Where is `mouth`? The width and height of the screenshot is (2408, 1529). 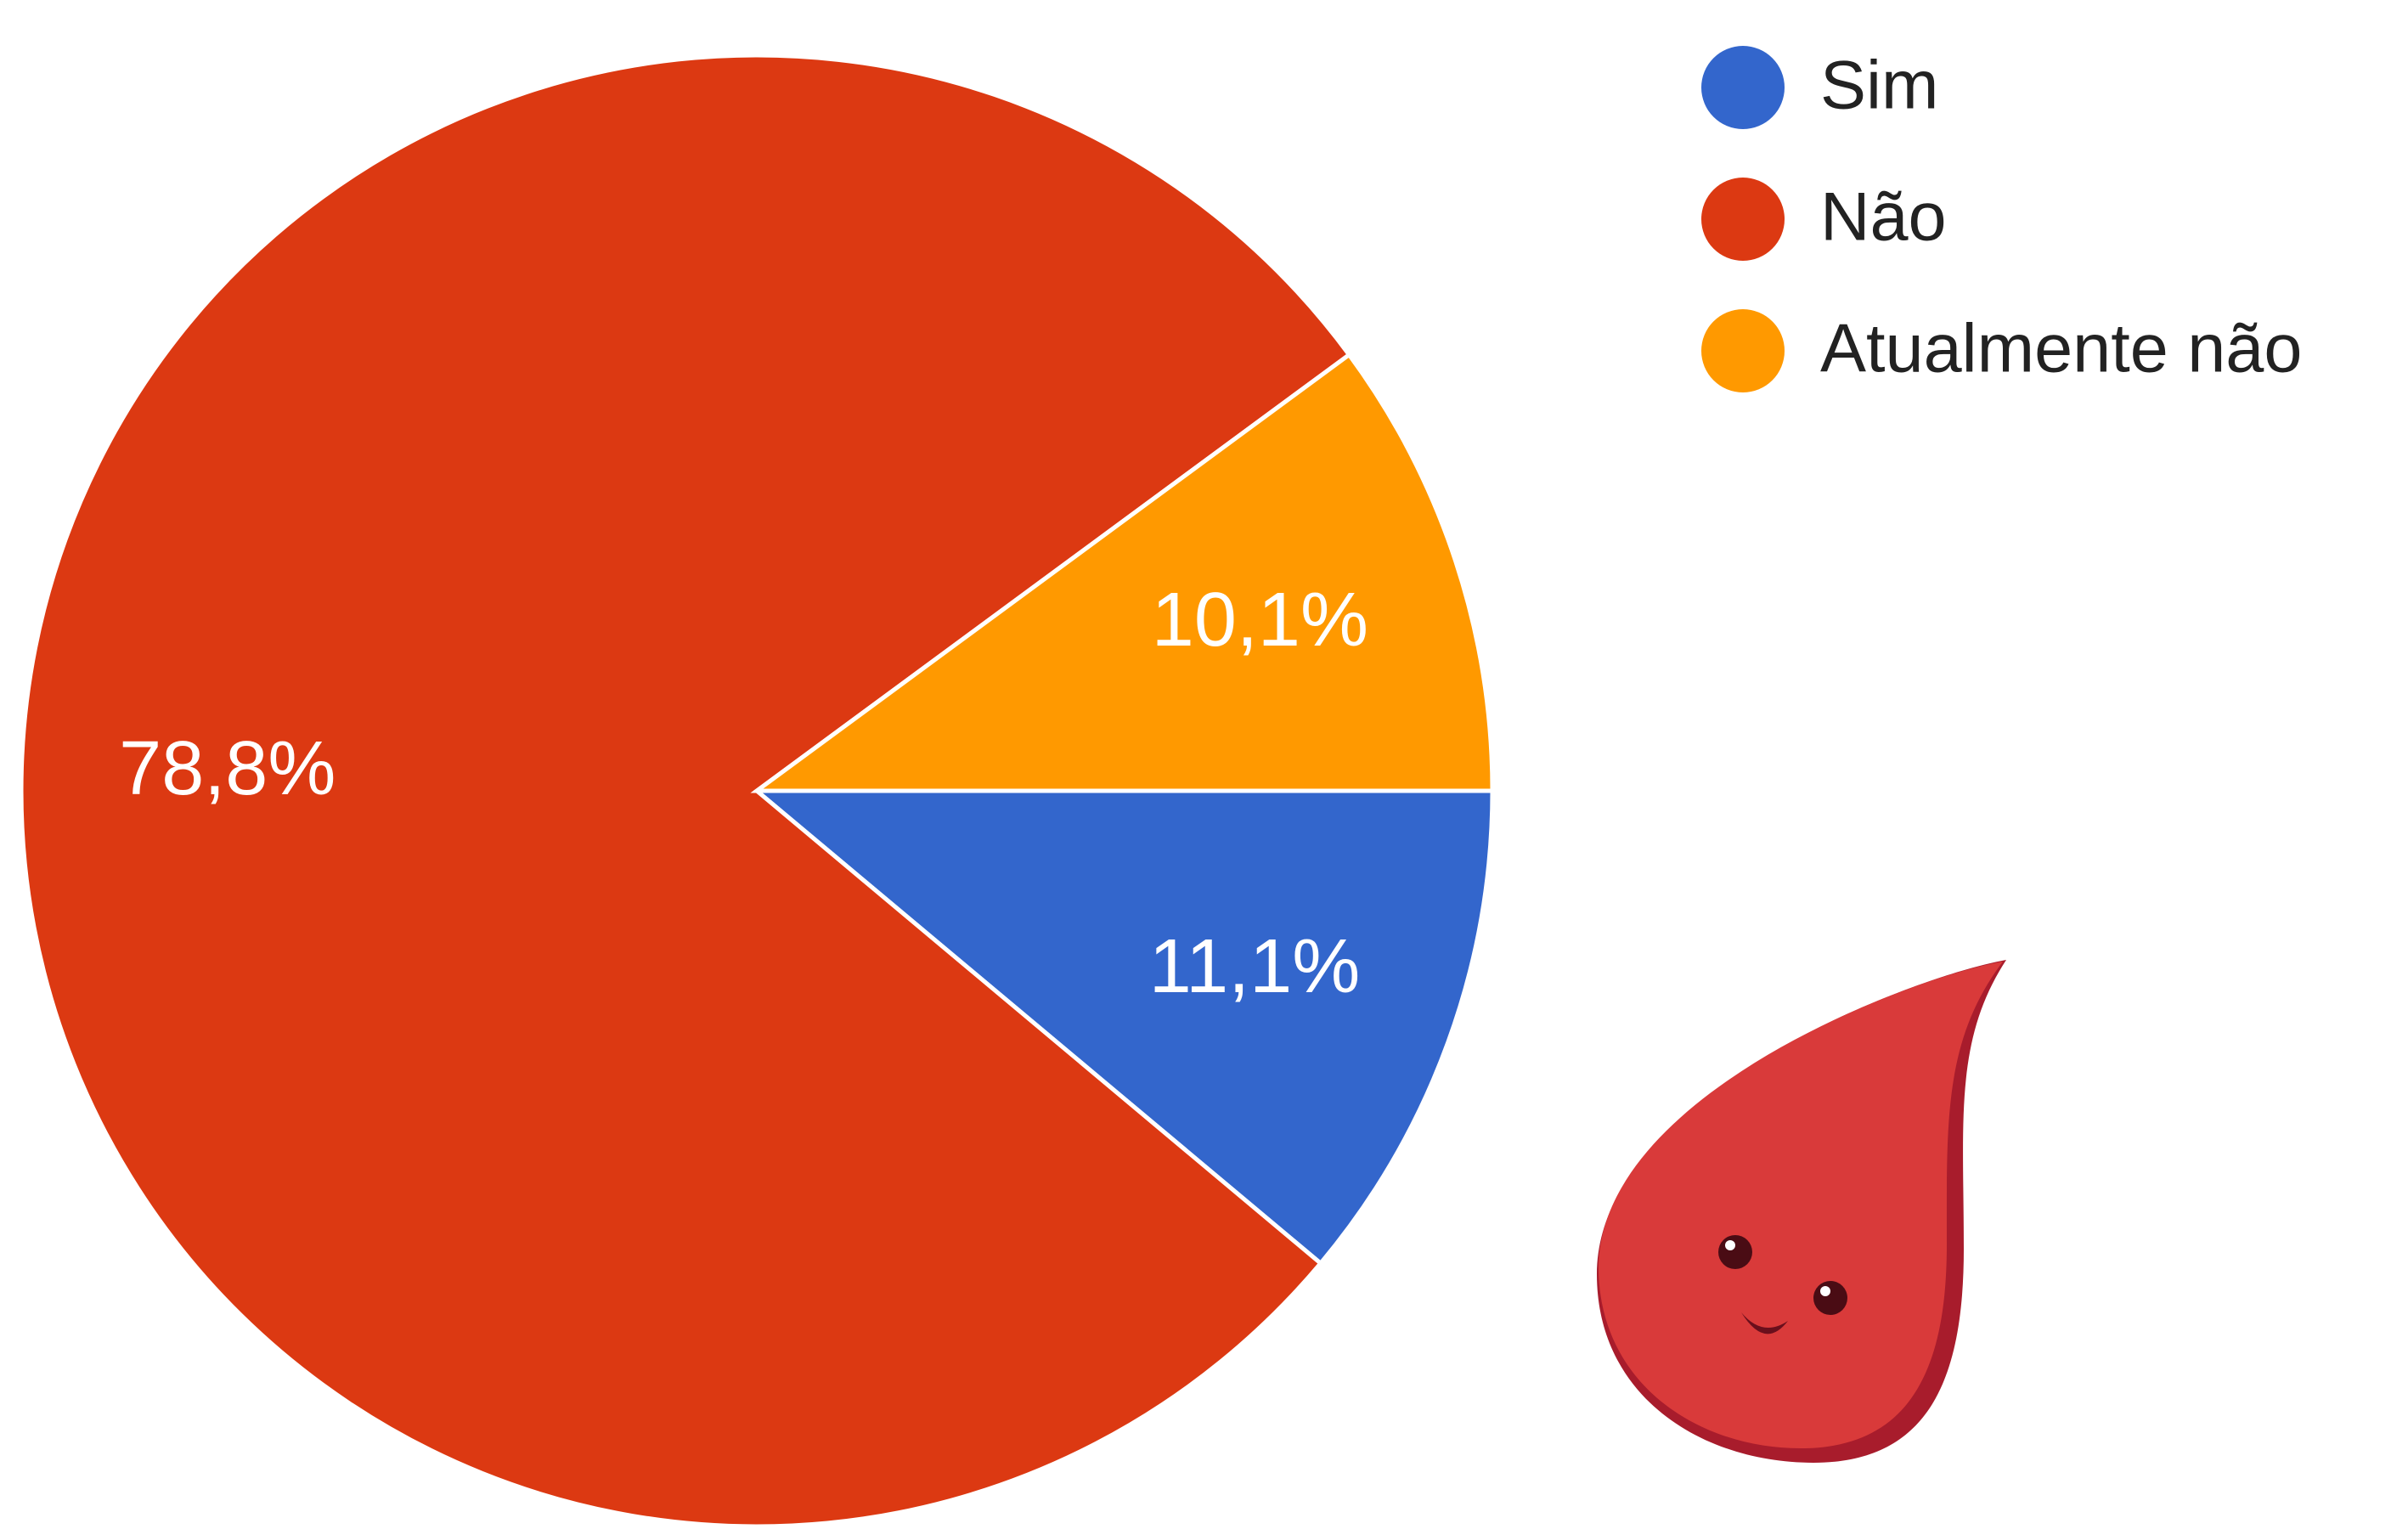
mouth is located at coordinates (1764, 1323).